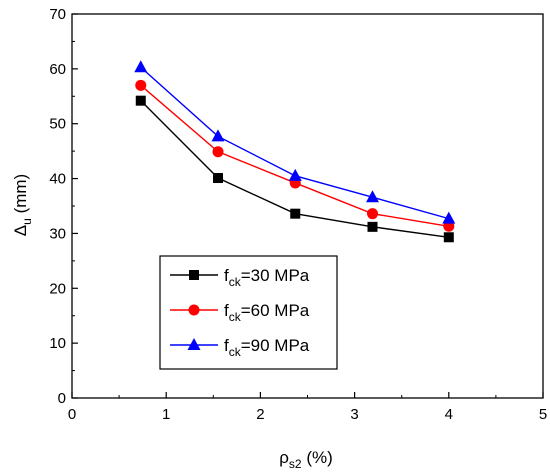 The height and width of the screenshot is (473, 550). Describe the element at coordinates (22, 205) in the screenshot. I see `y-axis-title: Δu (mm)` at that location.